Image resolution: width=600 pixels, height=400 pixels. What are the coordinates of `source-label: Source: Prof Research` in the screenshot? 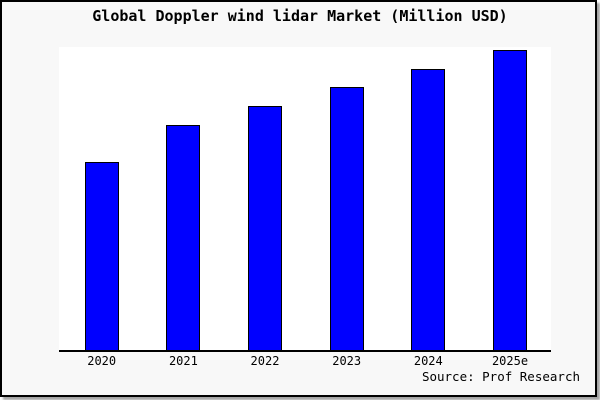 It's located at (500, 376).